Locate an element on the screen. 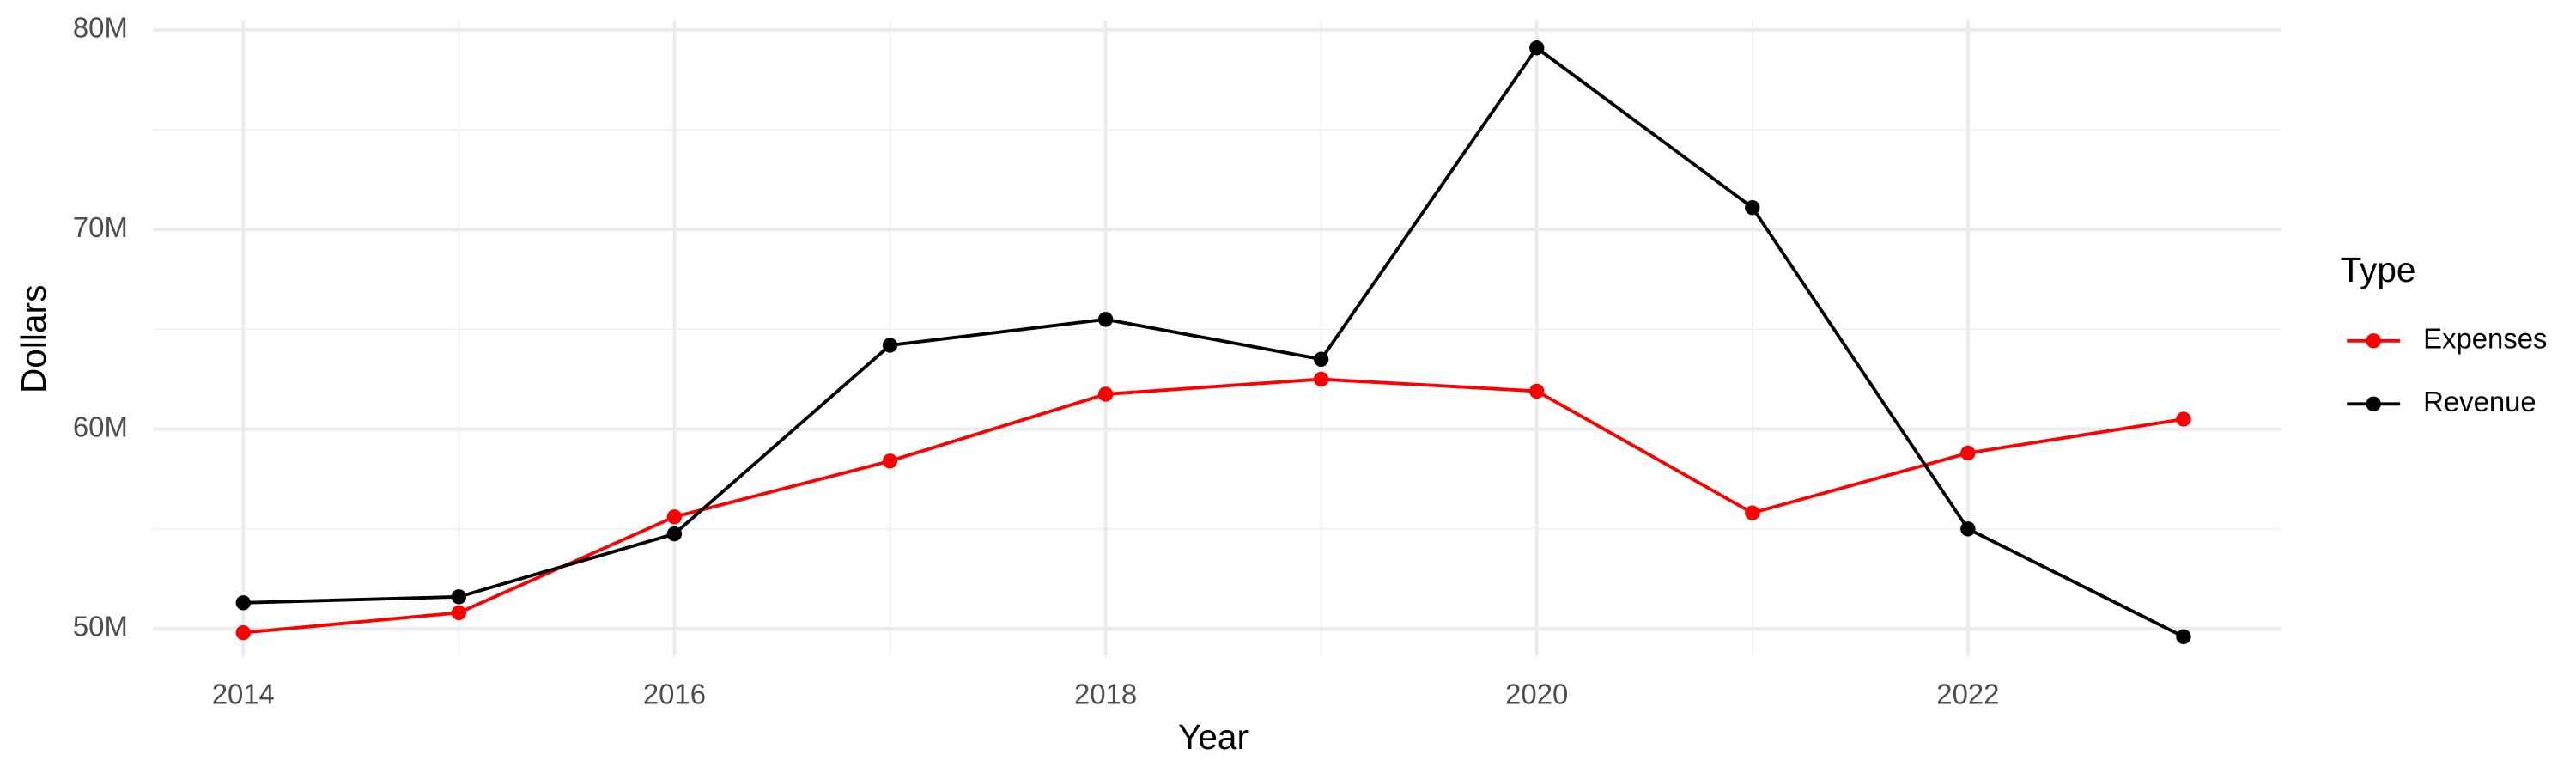 The width and height of the screenshot is (2576, 773). legend-label: Revenue is located at coordinates (2480, 401).